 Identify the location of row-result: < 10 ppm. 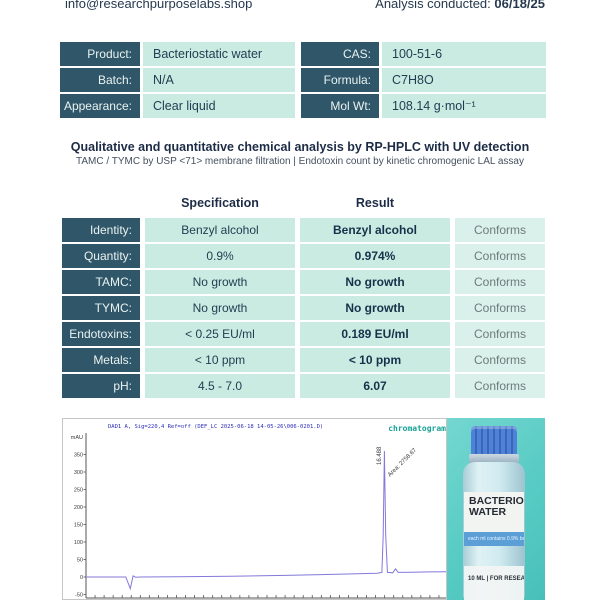
(375, 360).